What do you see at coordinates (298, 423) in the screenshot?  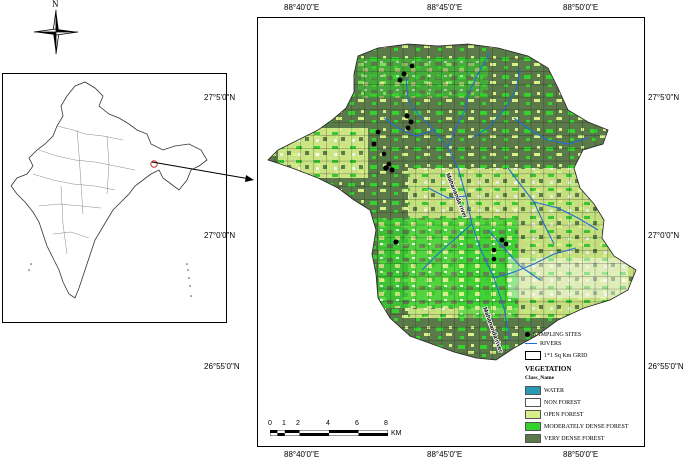 I see `scale-tick-2: 2` at bounding box center [298, 423].